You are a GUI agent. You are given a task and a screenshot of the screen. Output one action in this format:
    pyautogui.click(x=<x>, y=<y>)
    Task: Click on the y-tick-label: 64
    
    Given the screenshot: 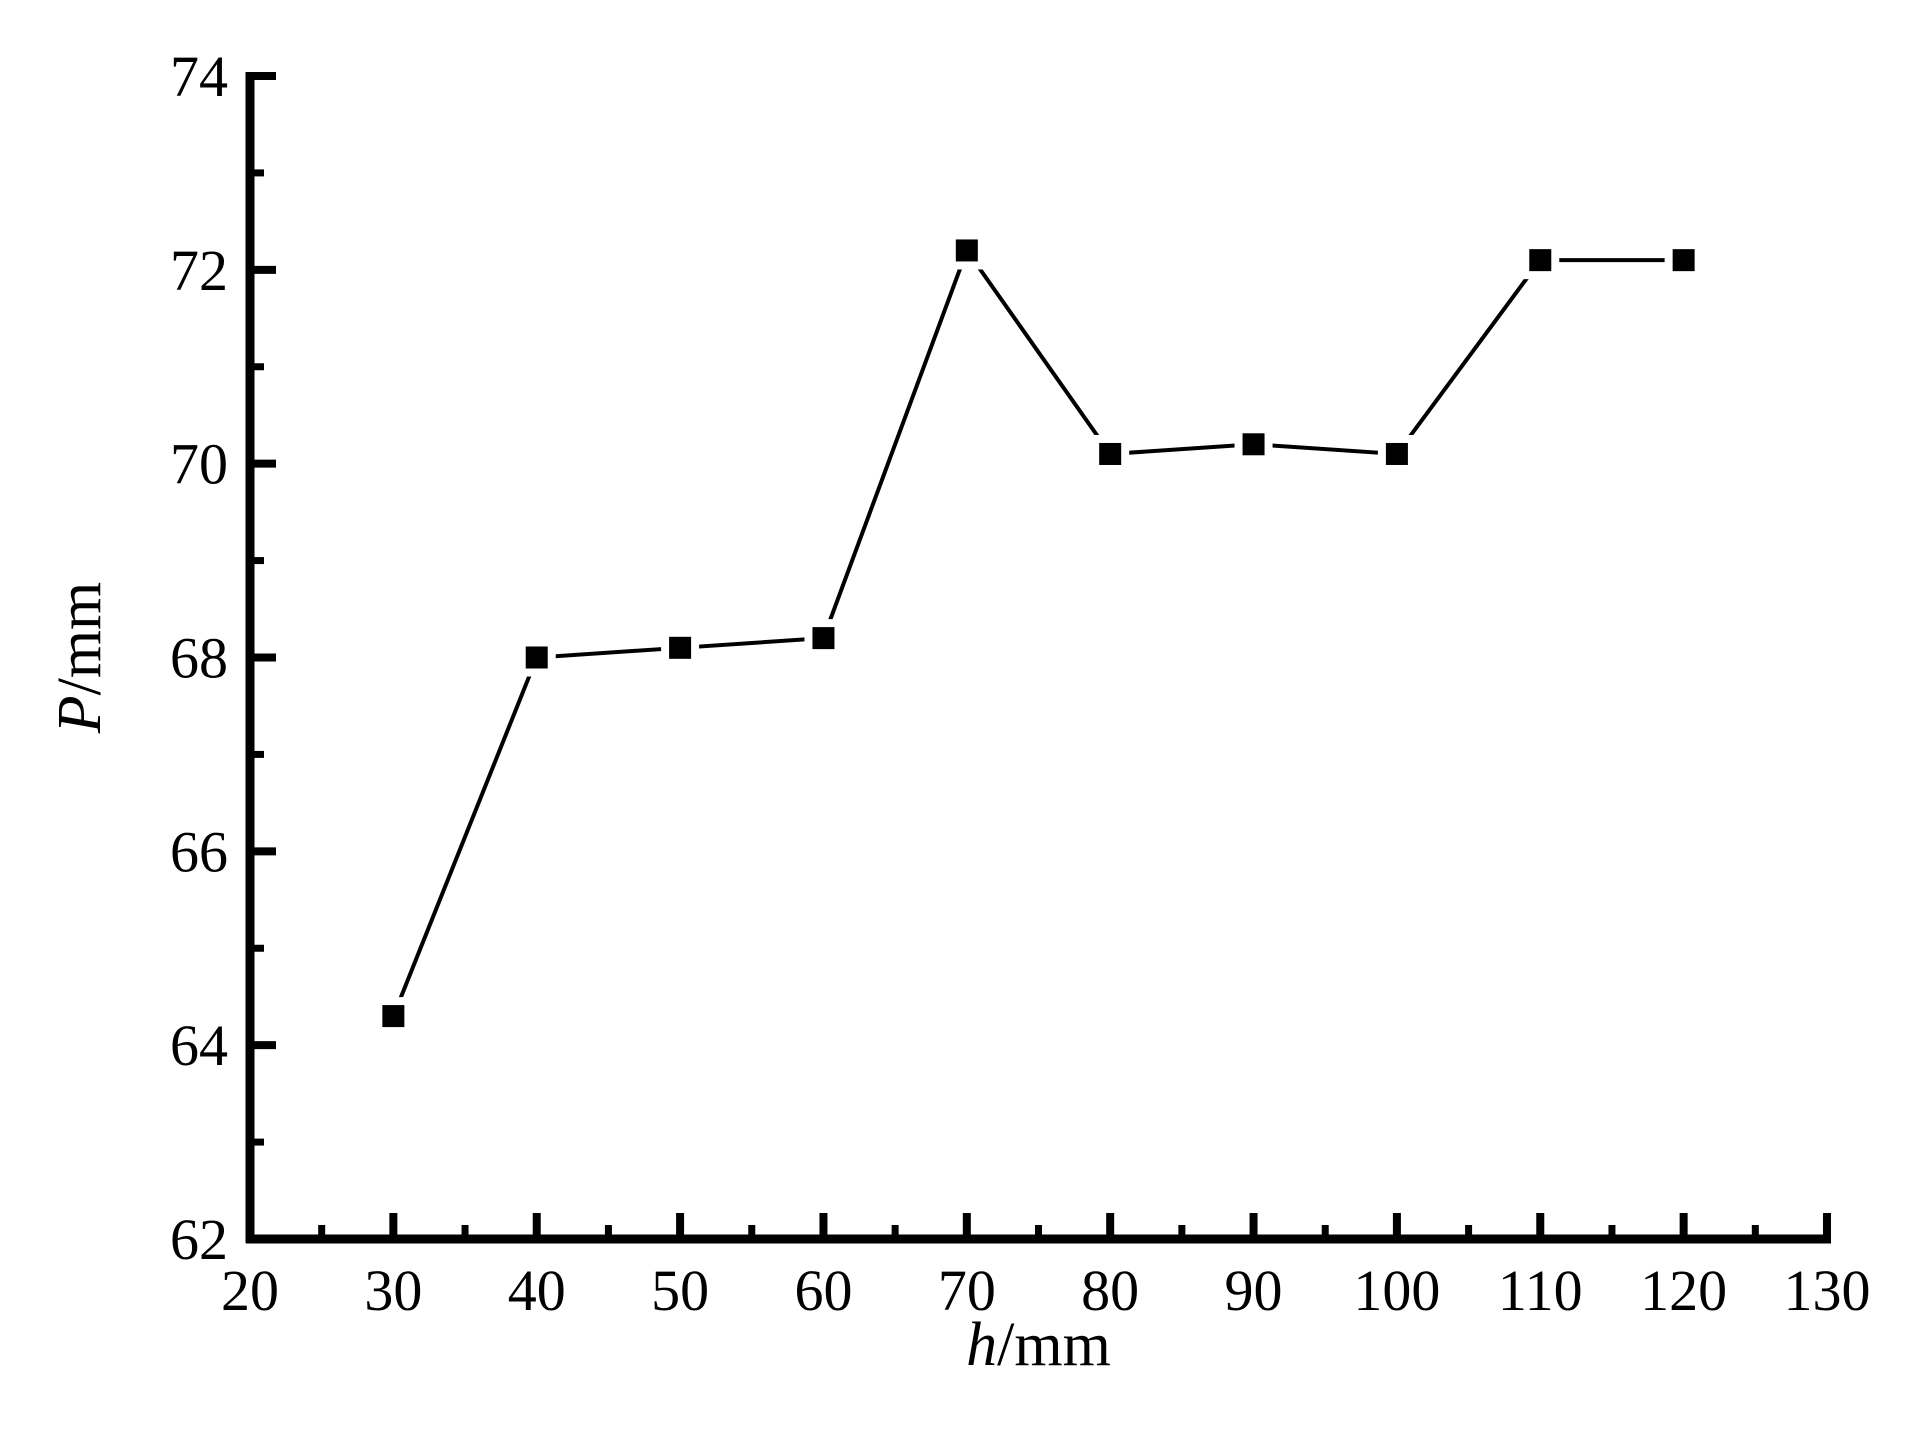 What is the action you would take?
    pyautogui.click(x=199, y=1045)
    